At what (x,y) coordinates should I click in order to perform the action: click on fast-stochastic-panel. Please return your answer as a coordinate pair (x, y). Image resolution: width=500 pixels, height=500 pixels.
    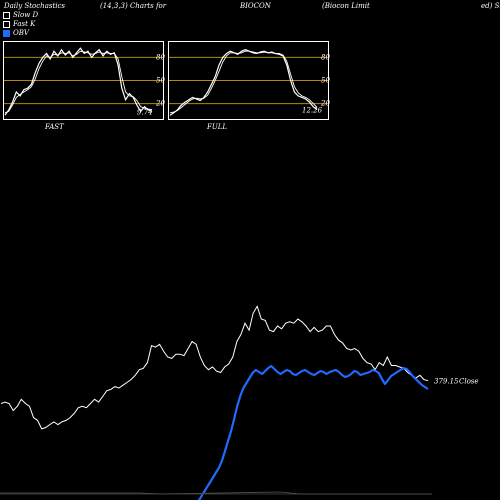
    Looking at the image, I should click on (83, 80).